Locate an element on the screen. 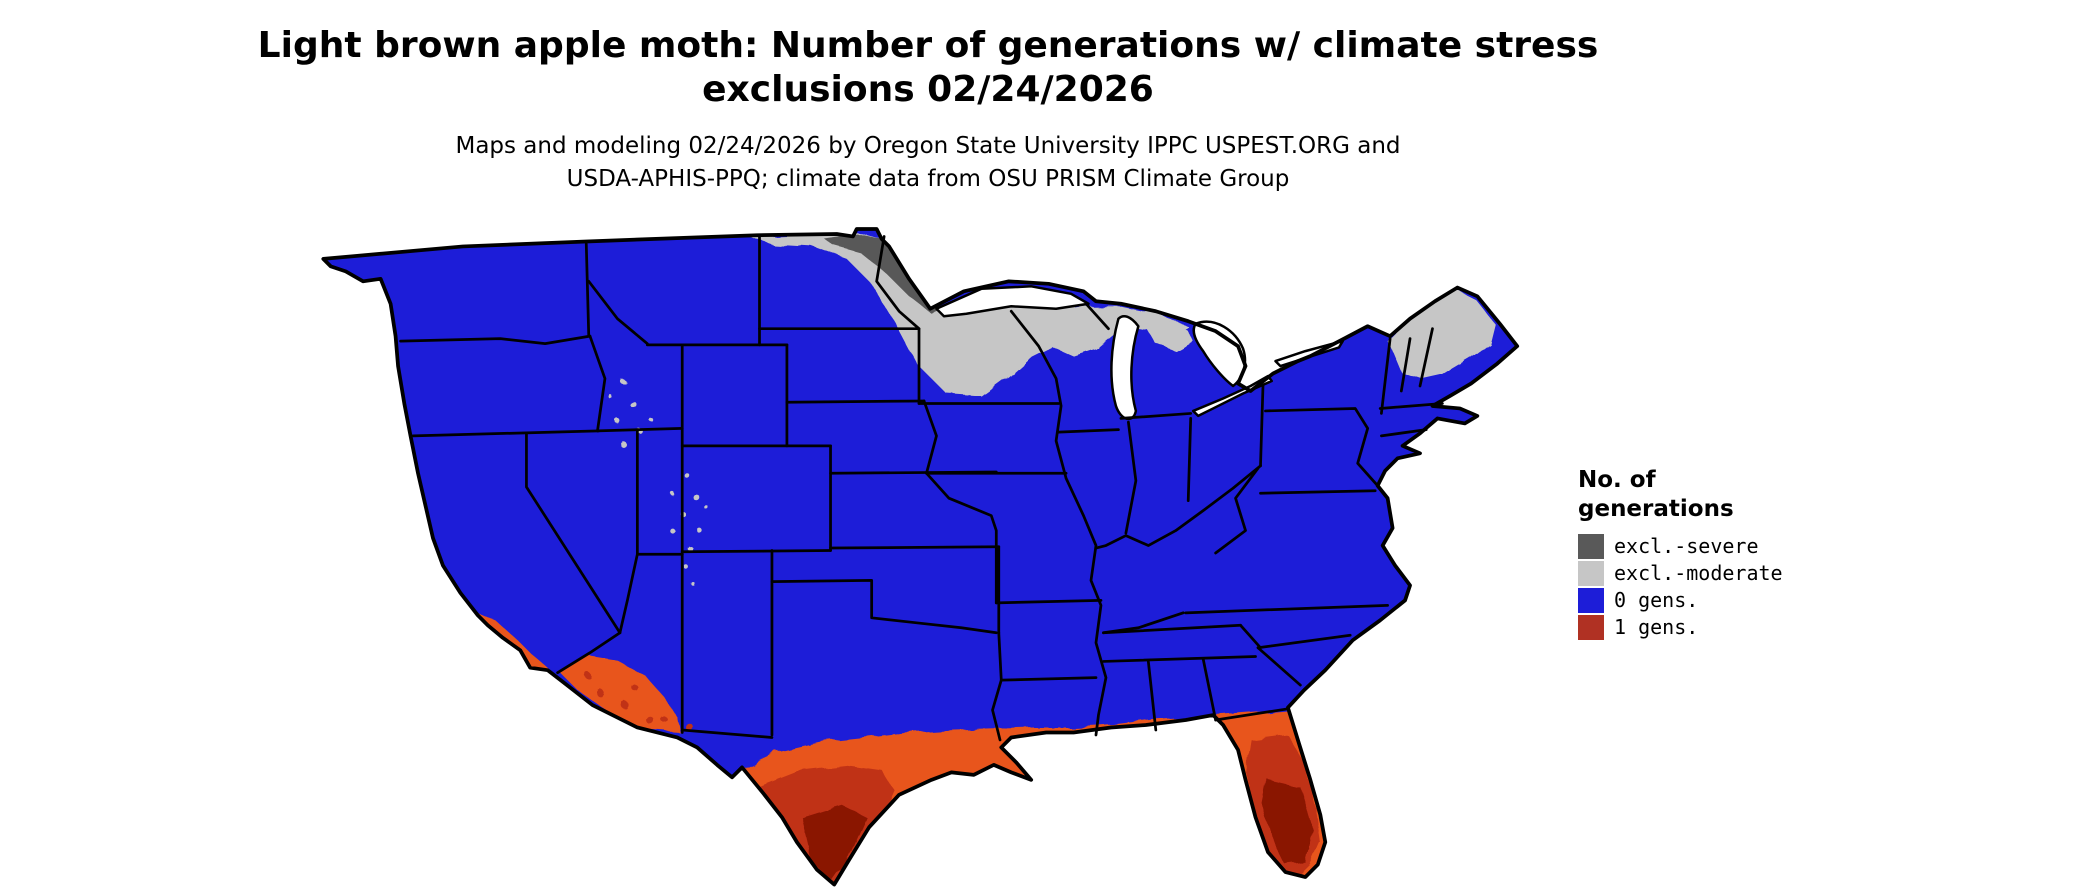 This screenshot has height=892, width=2100. legend-item-1-gens: 1 gens. is located at coordinates (1680, 627).